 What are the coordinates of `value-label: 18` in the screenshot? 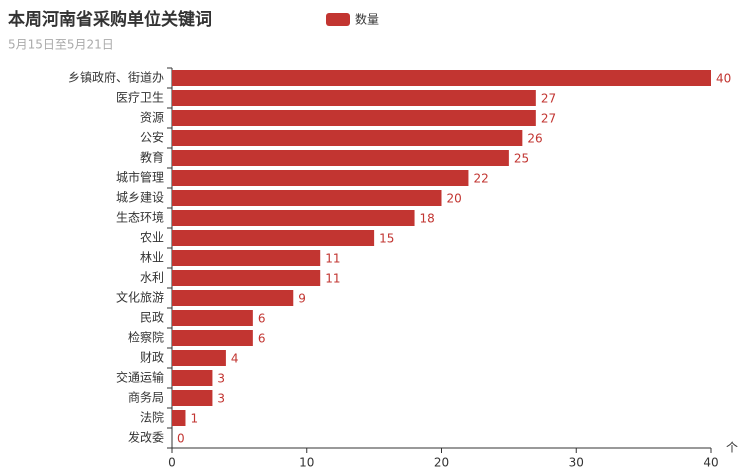 It's located at (427, 219).